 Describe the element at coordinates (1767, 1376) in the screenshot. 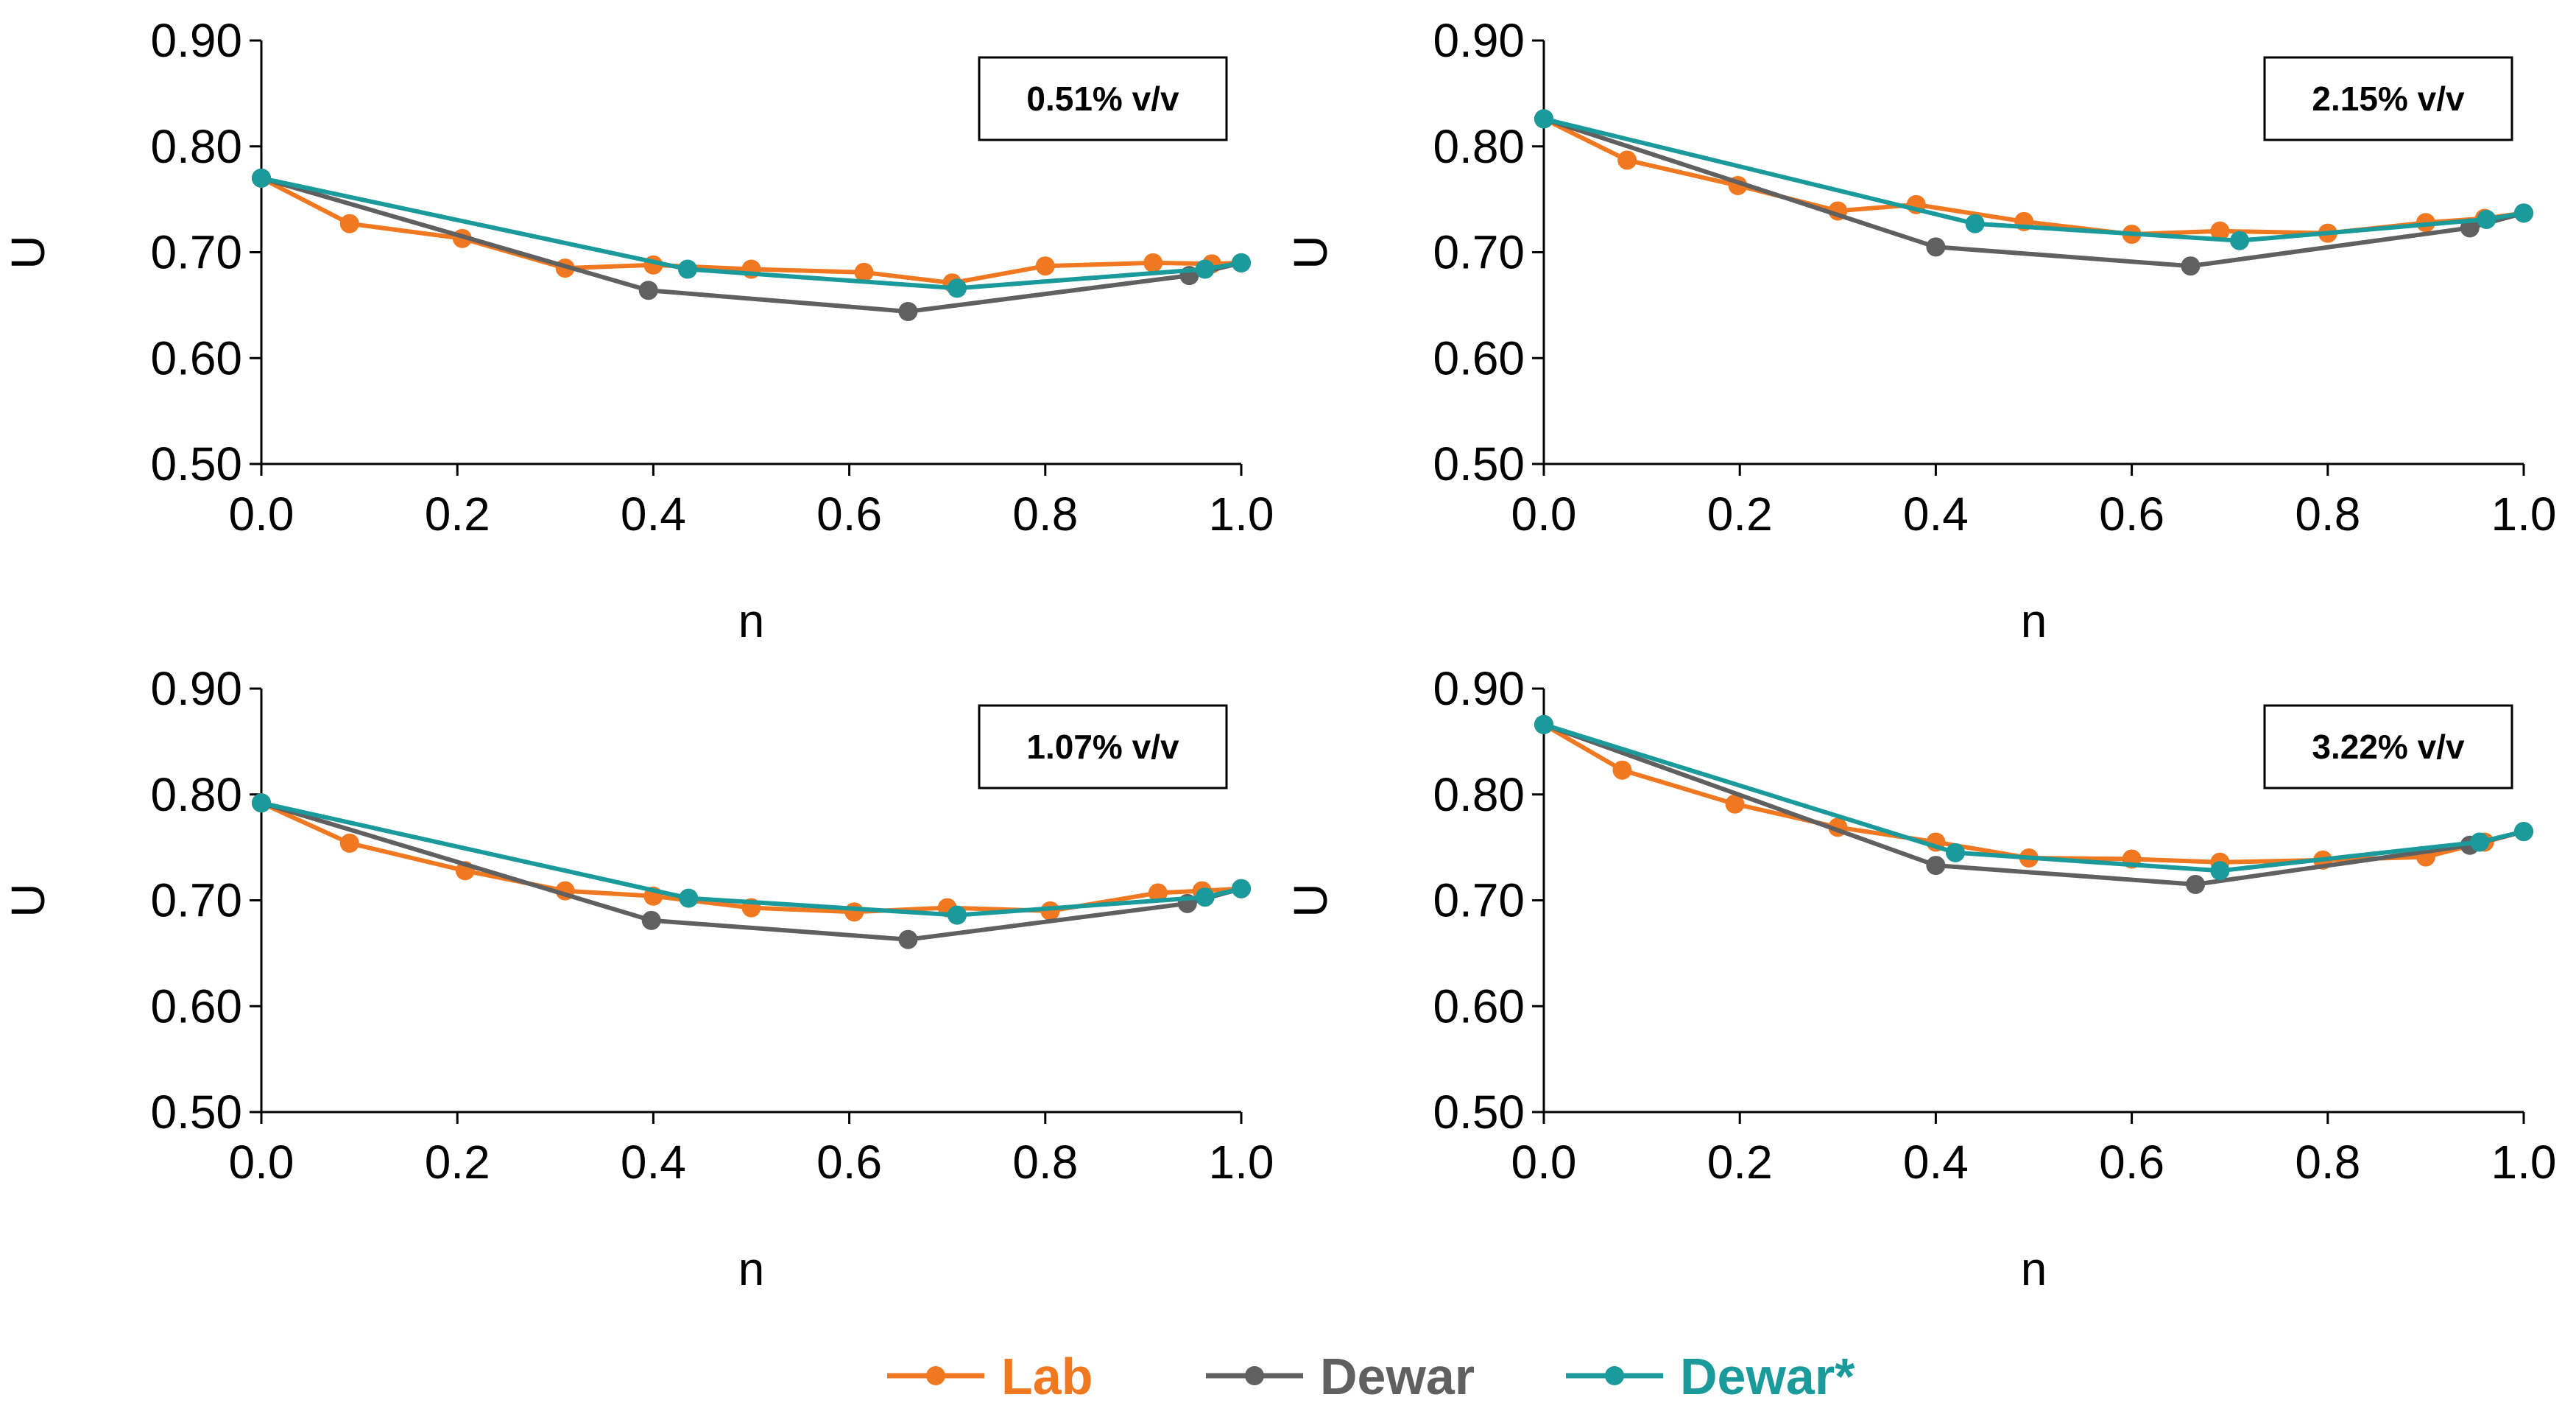

I see `legend-label: Dewar*` at that location.